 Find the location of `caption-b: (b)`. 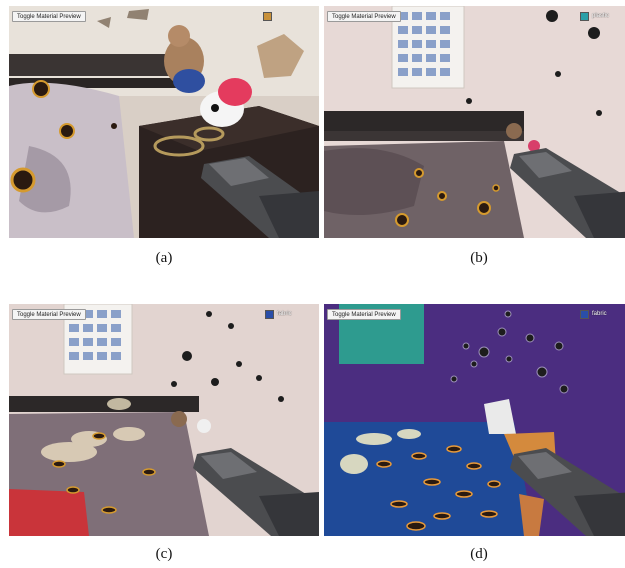

caption-b: (b) is located at coordinates (479, 258).